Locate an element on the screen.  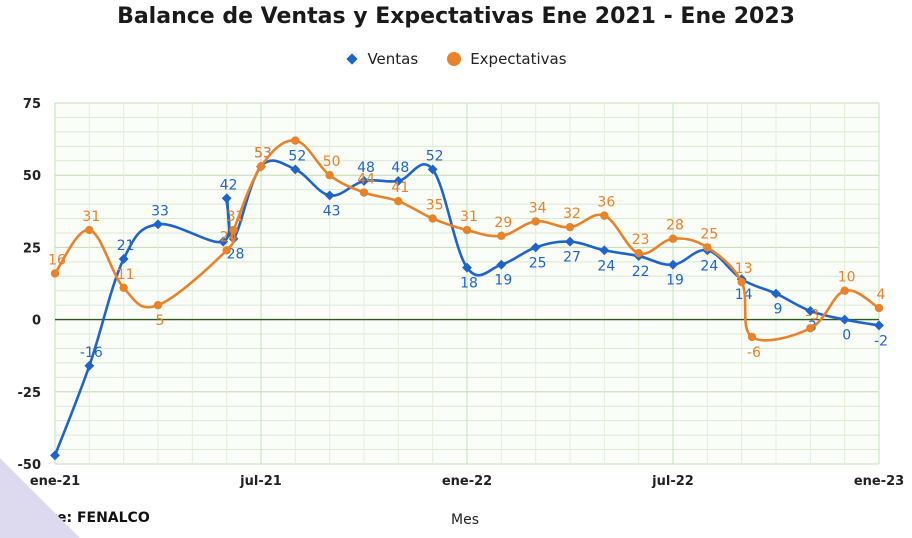
data-label-expectativas: 10 is located at coordinates (847, 278).